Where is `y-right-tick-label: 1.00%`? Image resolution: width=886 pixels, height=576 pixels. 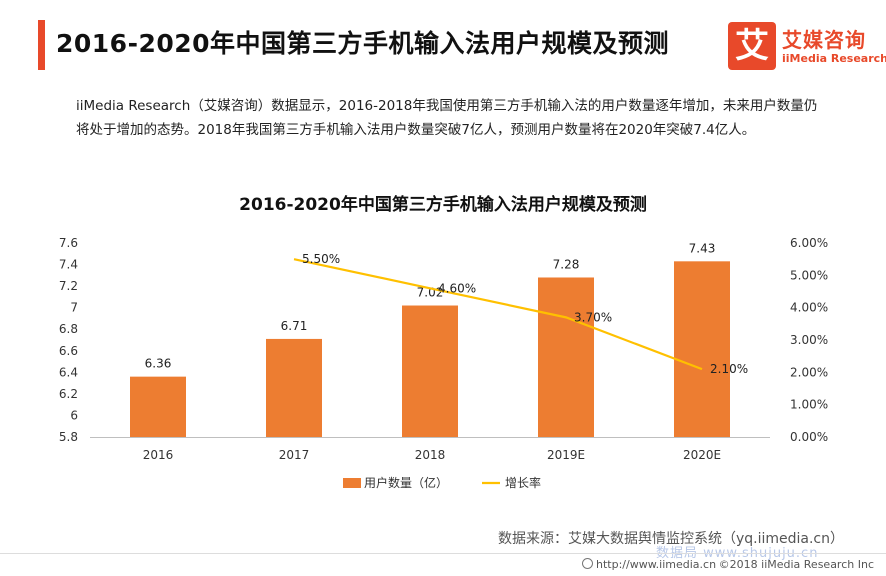 y-right-tick-label: 1.00% is located at coordinates (809, 405).